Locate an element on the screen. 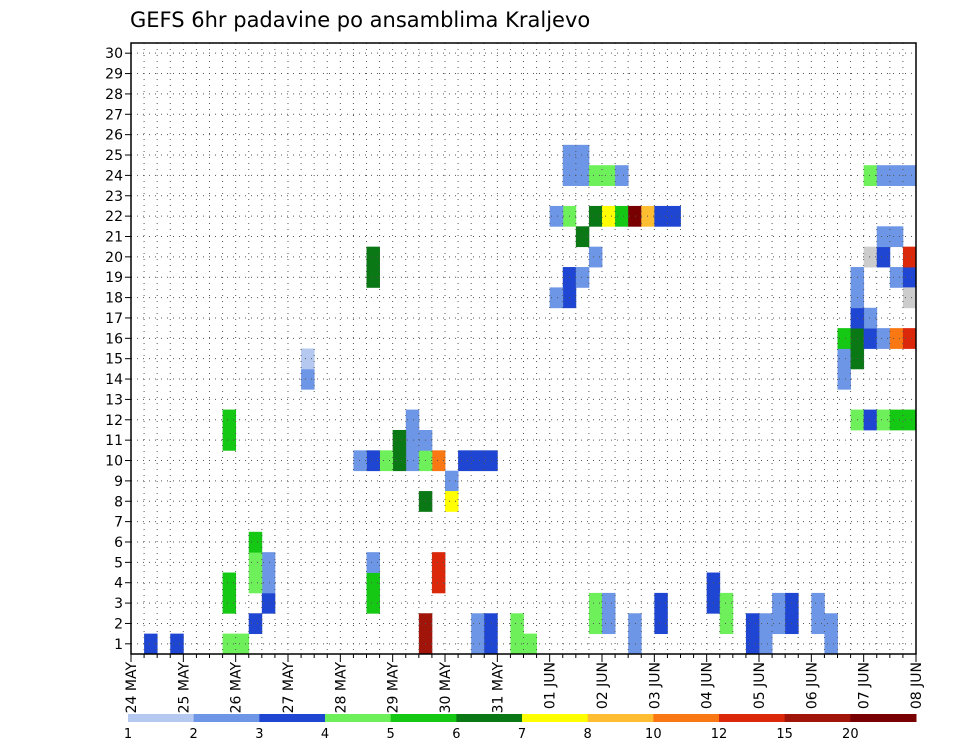 The width and height of the screenshot is (960, 746). y-tick-label: 12 is located at coordinates (114, 421).